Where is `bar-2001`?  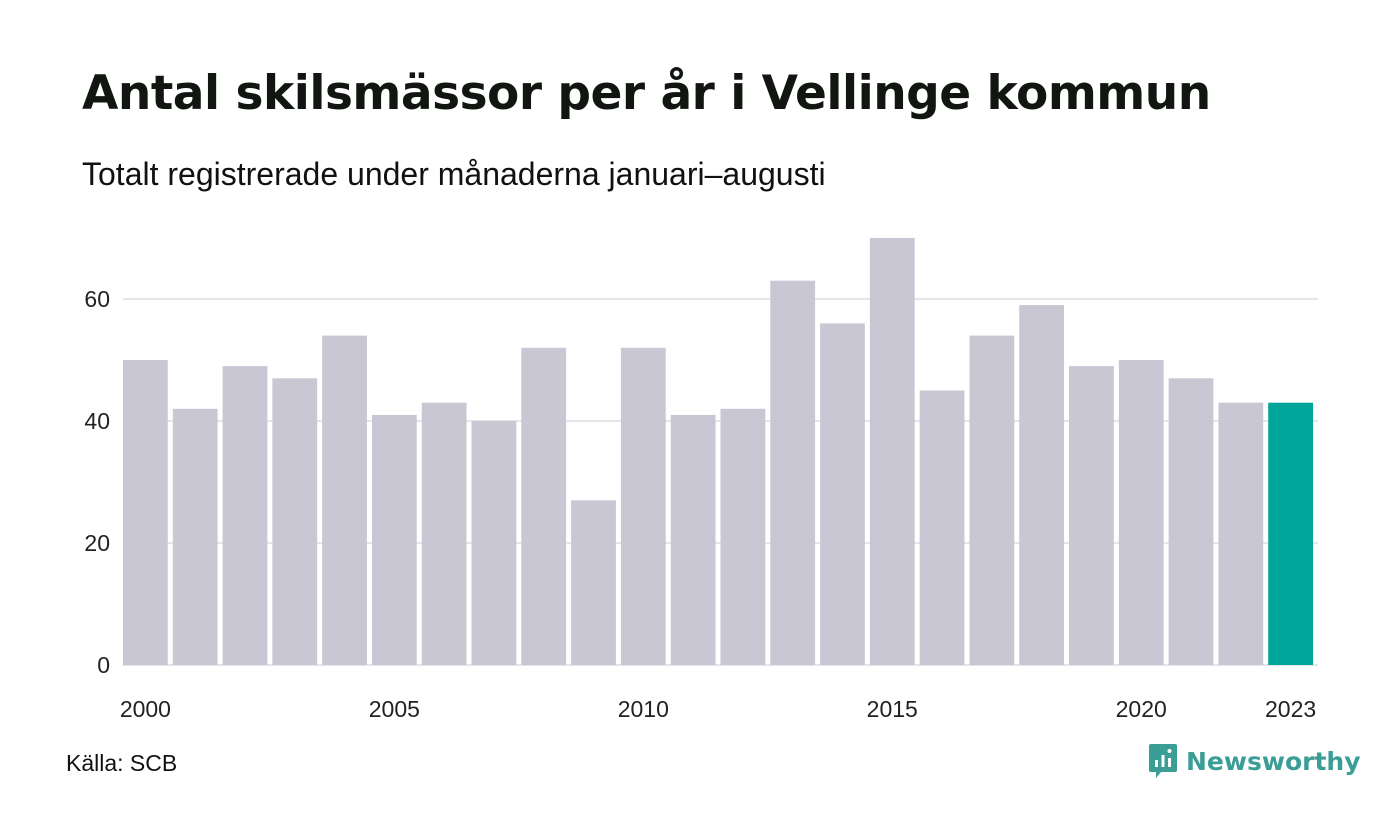 bar-2001 is located at coordinates (195, 536).